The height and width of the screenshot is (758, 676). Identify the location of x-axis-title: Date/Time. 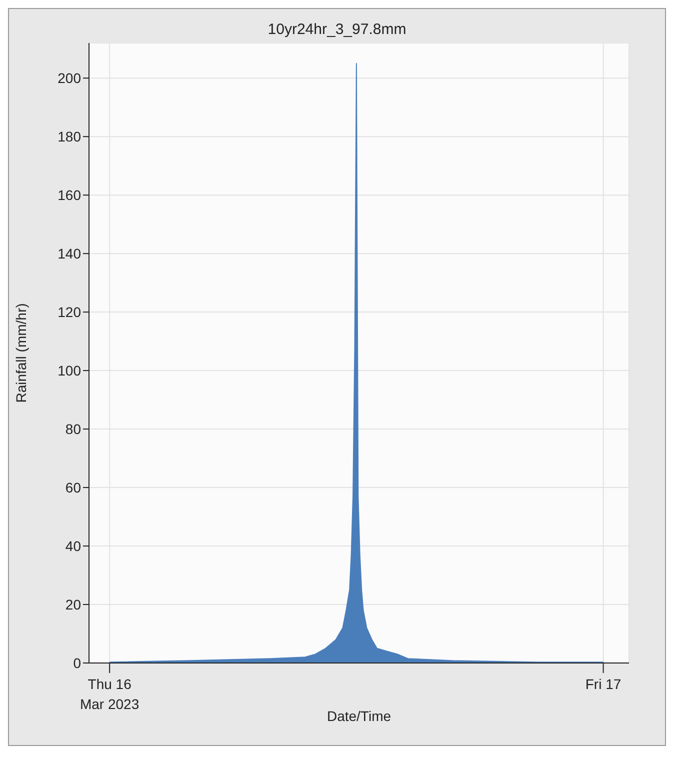
(359, 716).